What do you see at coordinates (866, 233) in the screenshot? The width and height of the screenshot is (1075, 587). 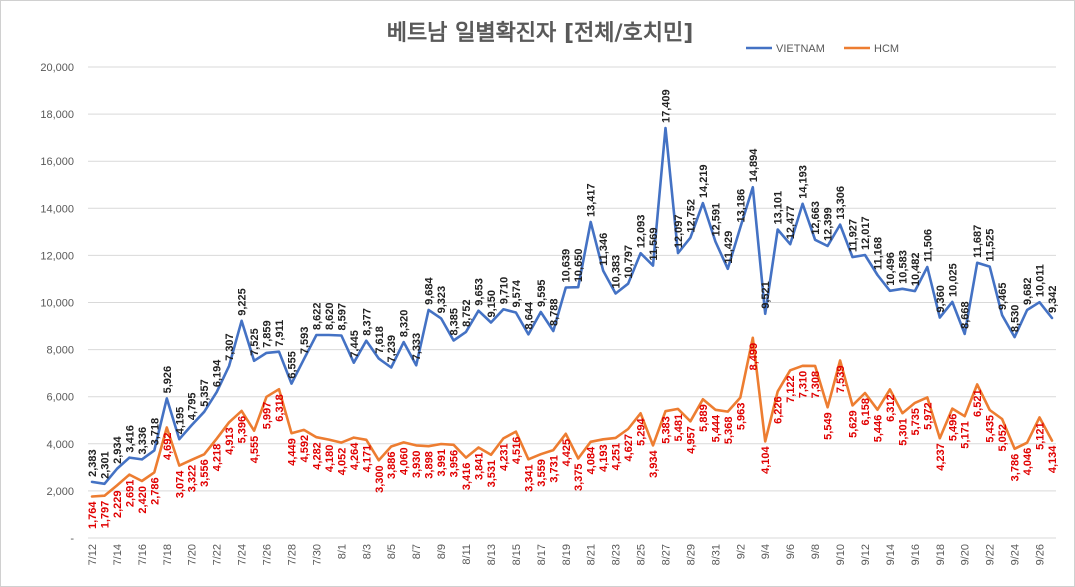 I see `data-label-vietnam: 12,017` at bounding box center [866, 233].